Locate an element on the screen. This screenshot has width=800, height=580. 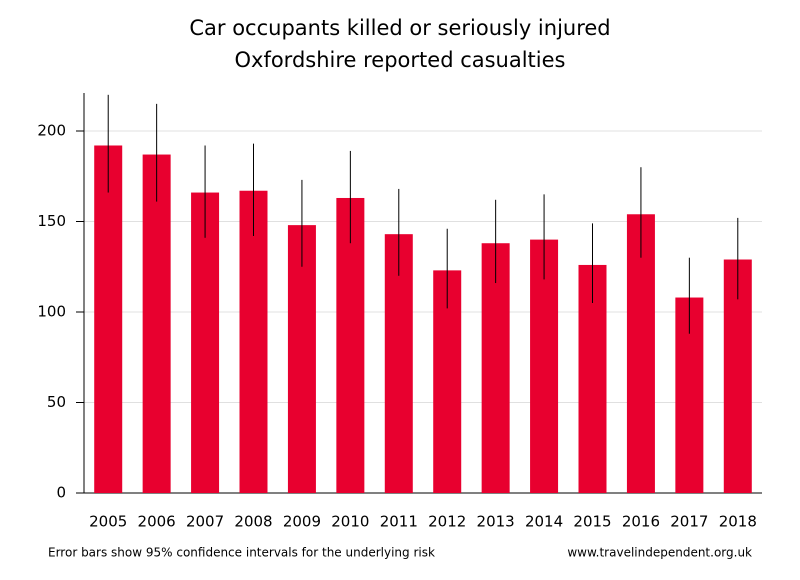
y-tick-label: 0 is located at coordinates (61, 493).